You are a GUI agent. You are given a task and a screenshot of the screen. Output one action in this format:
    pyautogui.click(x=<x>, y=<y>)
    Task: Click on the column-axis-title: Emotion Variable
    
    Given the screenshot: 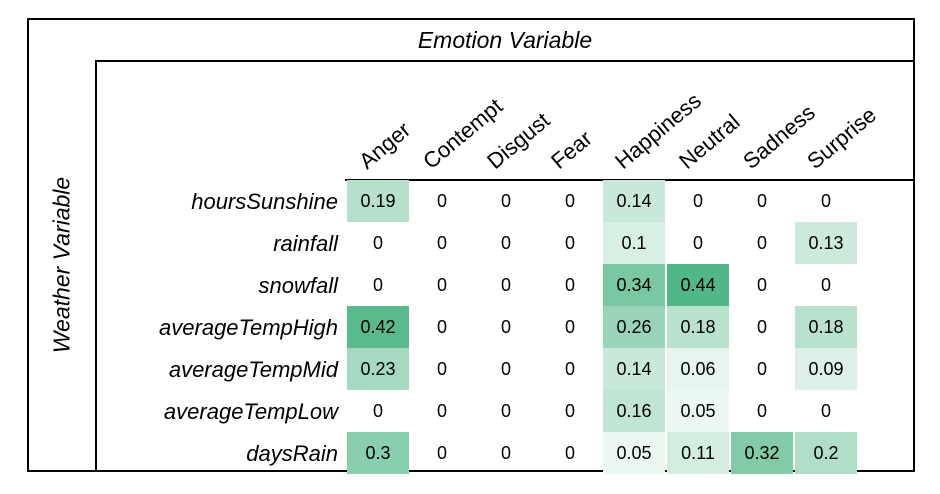 What is the action you would take?
    pyautogui.click(x=505, y=40)
    